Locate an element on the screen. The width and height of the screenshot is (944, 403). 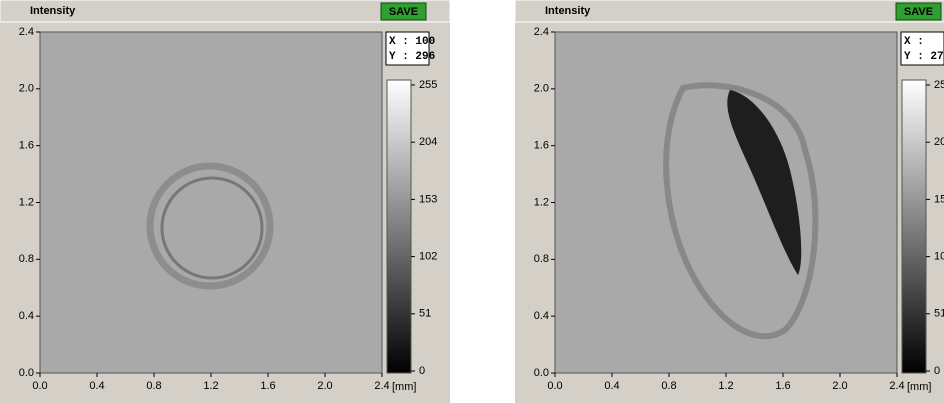
tissue-outline is located at coordinates (741, 211).